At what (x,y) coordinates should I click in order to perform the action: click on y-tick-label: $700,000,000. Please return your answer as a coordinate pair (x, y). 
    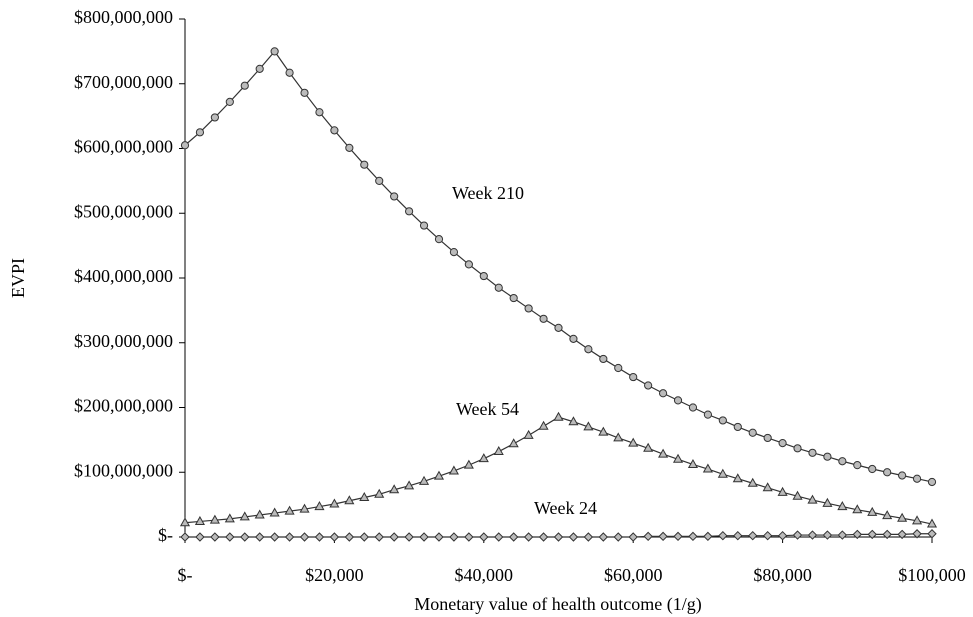
    Looking at the image, I should click on (123, 82).